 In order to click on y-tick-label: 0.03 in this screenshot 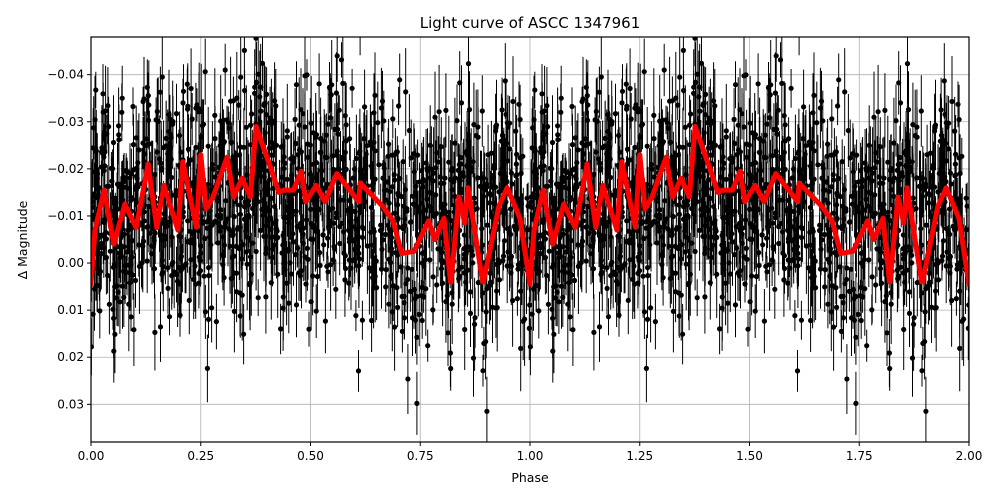, I will do `click(70, 404)`.